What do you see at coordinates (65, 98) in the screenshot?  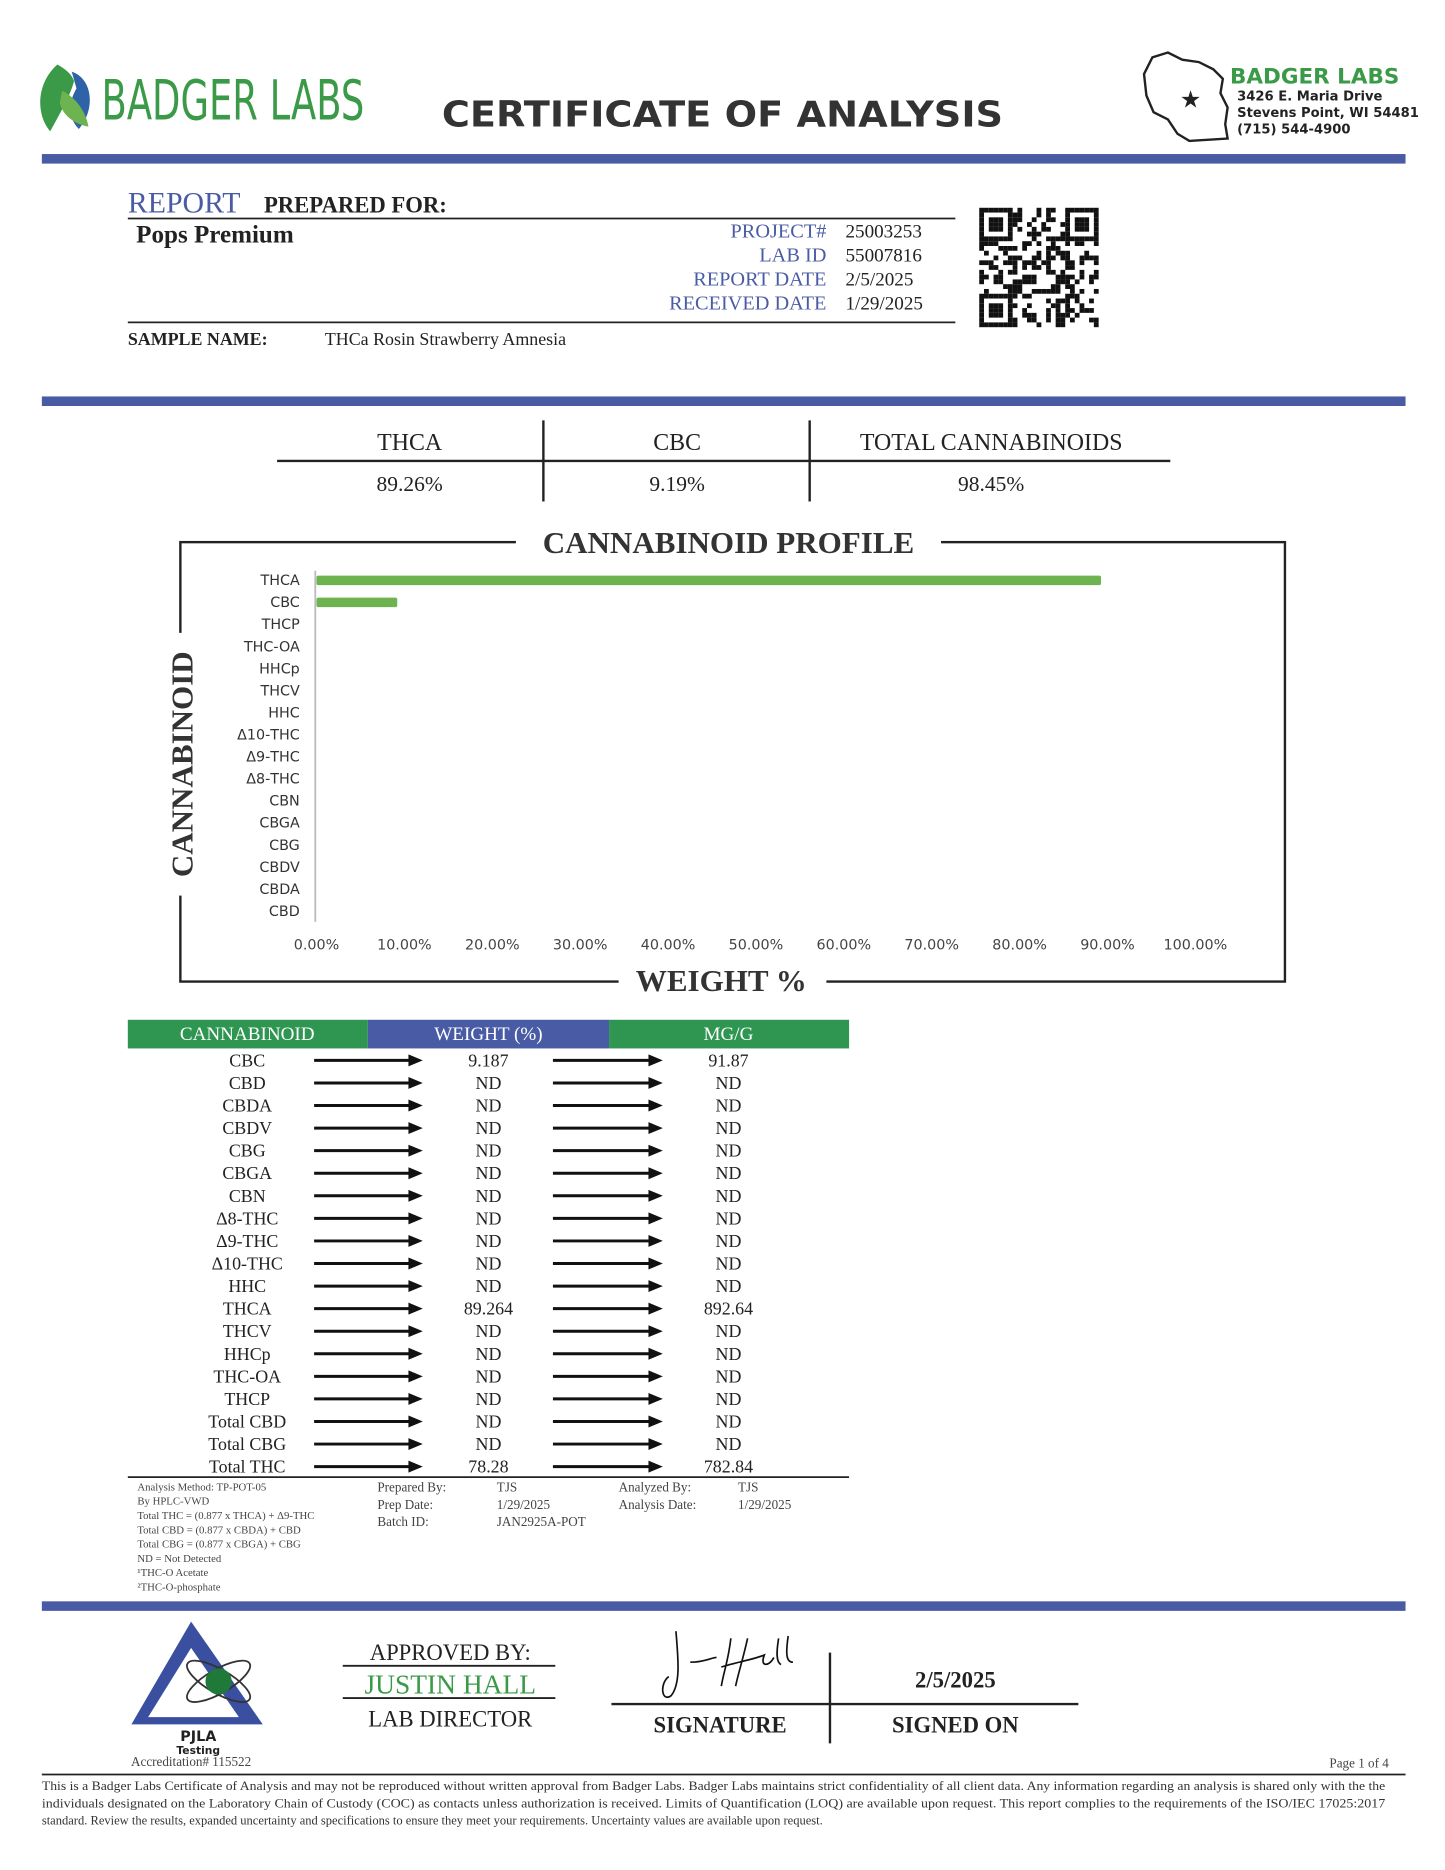 I see `logo-icon` at bounding box center [65, 98].